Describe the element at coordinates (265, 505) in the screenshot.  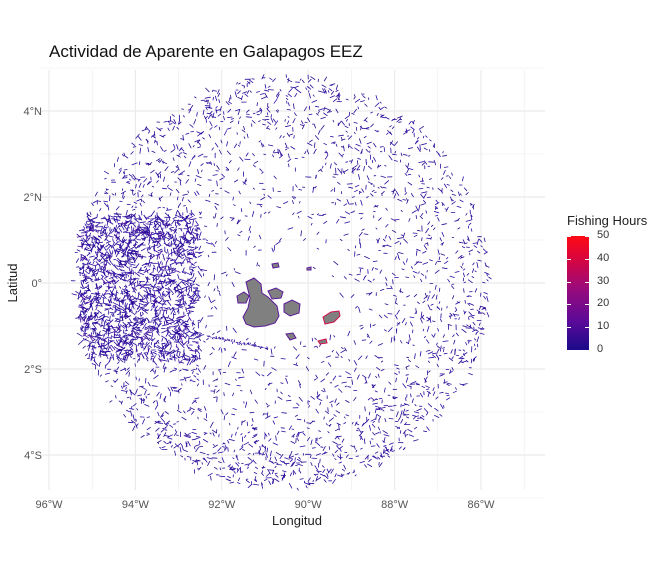
I see `x-axis: 96°W 94°W 92°W 90°W 88°W 86°W` at that location.